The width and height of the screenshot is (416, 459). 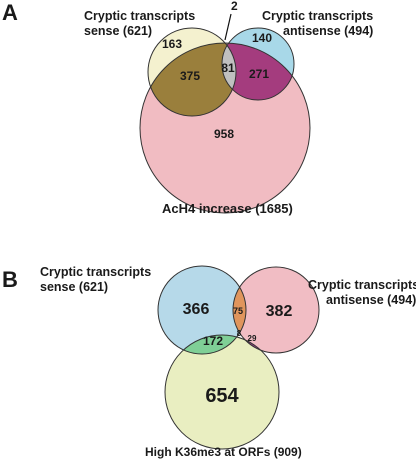 What do you see at coordinates (317, 16) in the screenshot?
I see `panel-a-antisense-label-line1: Cryptic transcripts` at bounding box center [317, 16].